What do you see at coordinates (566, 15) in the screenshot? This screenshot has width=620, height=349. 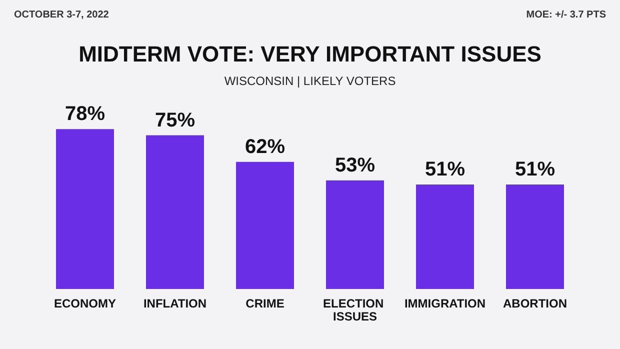 I see `text: MOE: +/- 3.7 PTS` at bounding box center [566, 15].